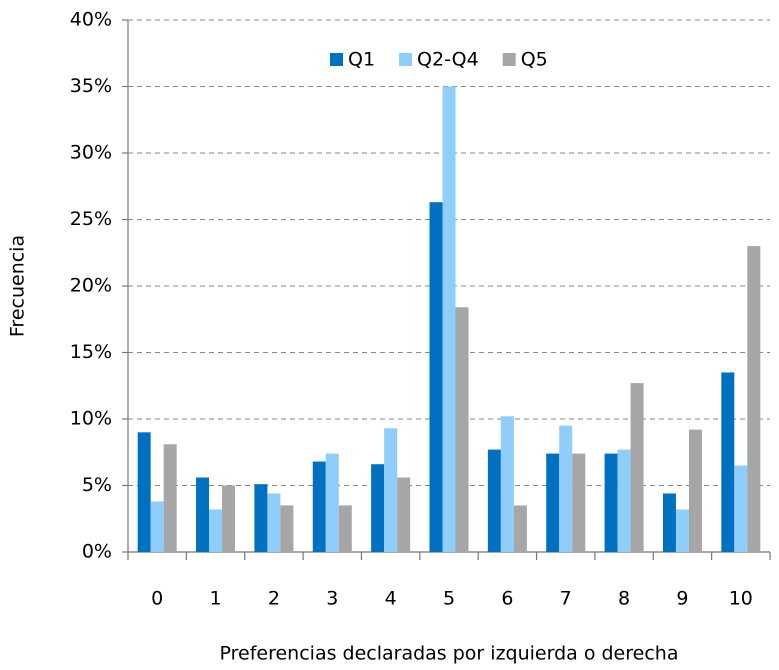 The image size is (779, 670). I want to click on y-tick-label: 10%, so click(91, 419).